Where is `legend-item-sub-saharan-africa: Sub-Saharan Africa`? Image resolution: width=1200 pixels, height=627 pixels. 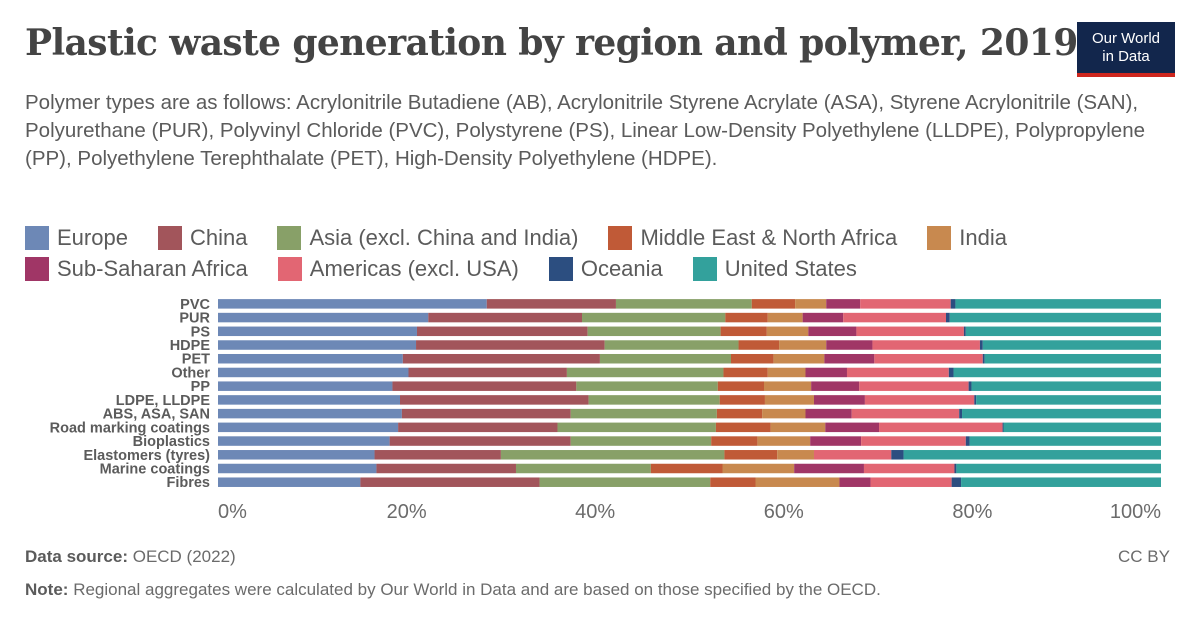 legend-item-sub-saharan-africa: Sub-Saharan Africa is located at coordinates (136, 269).